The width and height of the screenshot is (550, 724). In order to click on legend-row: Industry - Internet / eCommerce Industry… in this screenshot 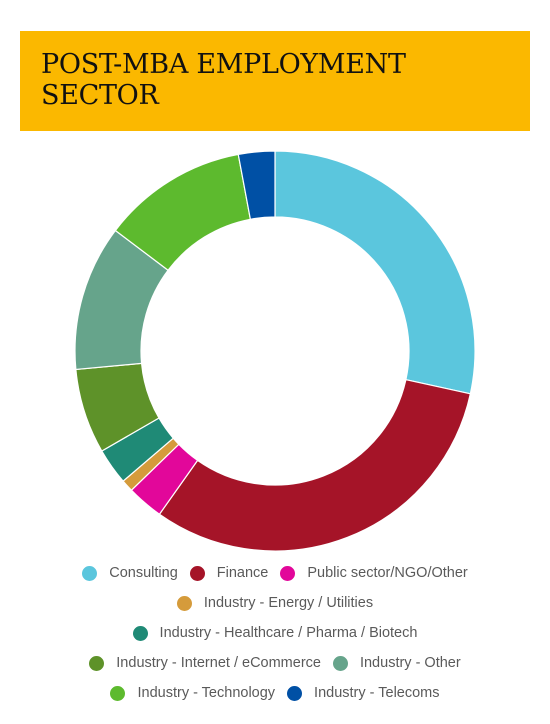, I will do `click(275, 663)`.